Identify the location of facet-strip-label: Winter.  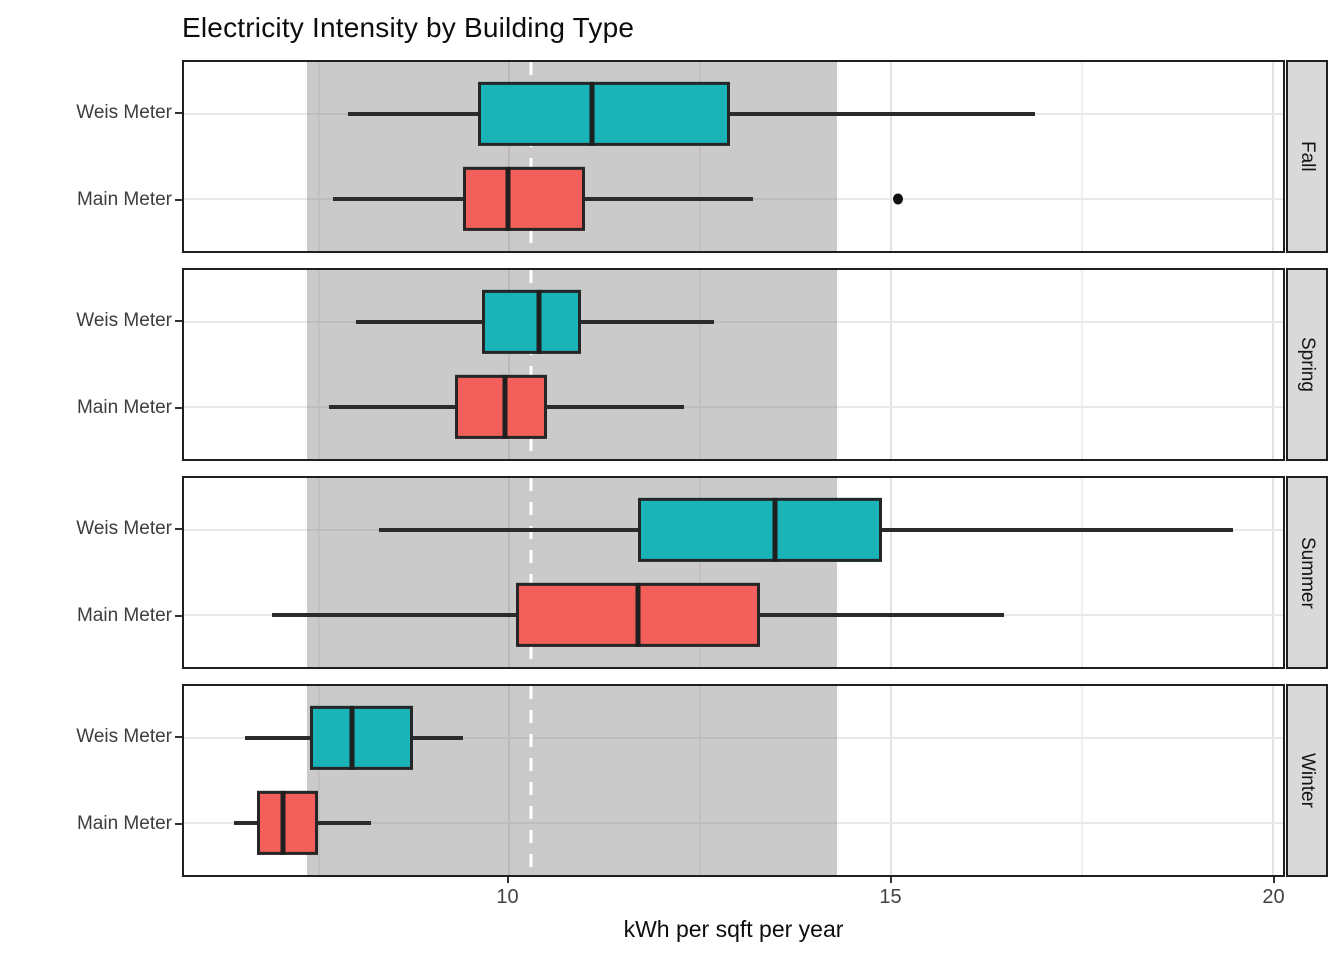
(1307, 780).